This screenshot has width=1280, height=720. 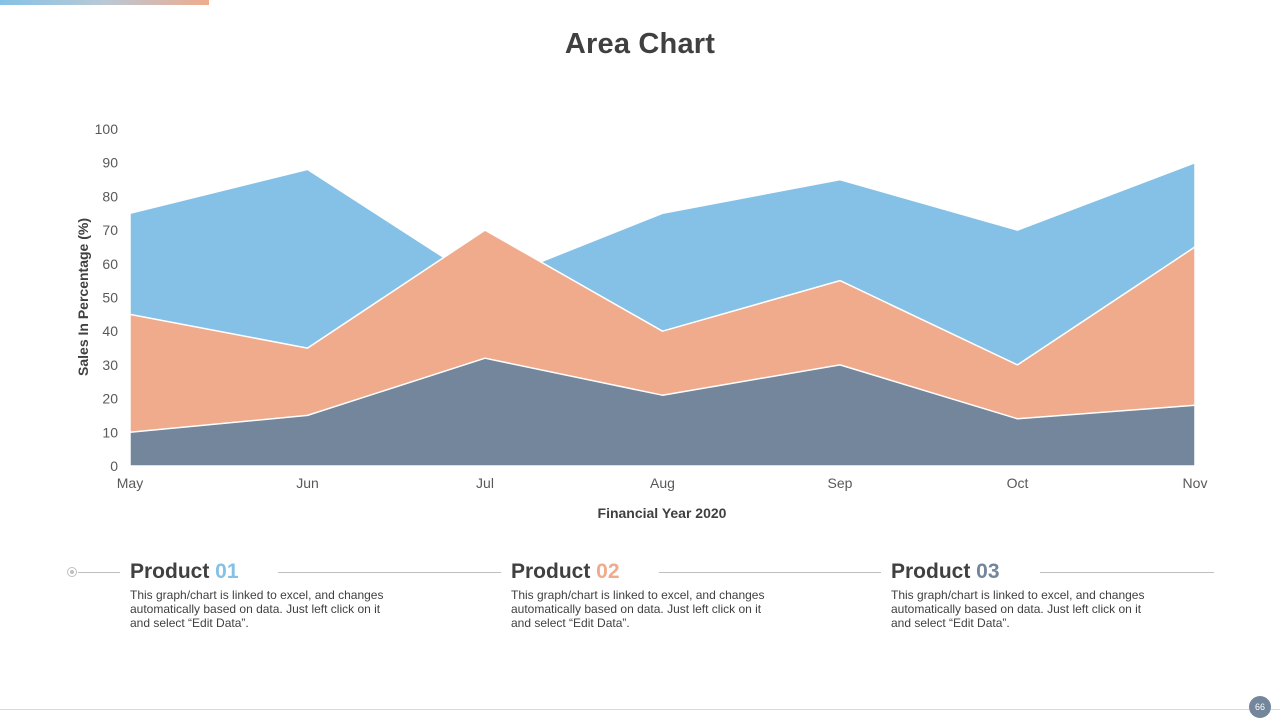 What do you see at coordinates (110, 196) in the screenshot?
I see `y-tick-label: 80` at bounding box center [110, 196].